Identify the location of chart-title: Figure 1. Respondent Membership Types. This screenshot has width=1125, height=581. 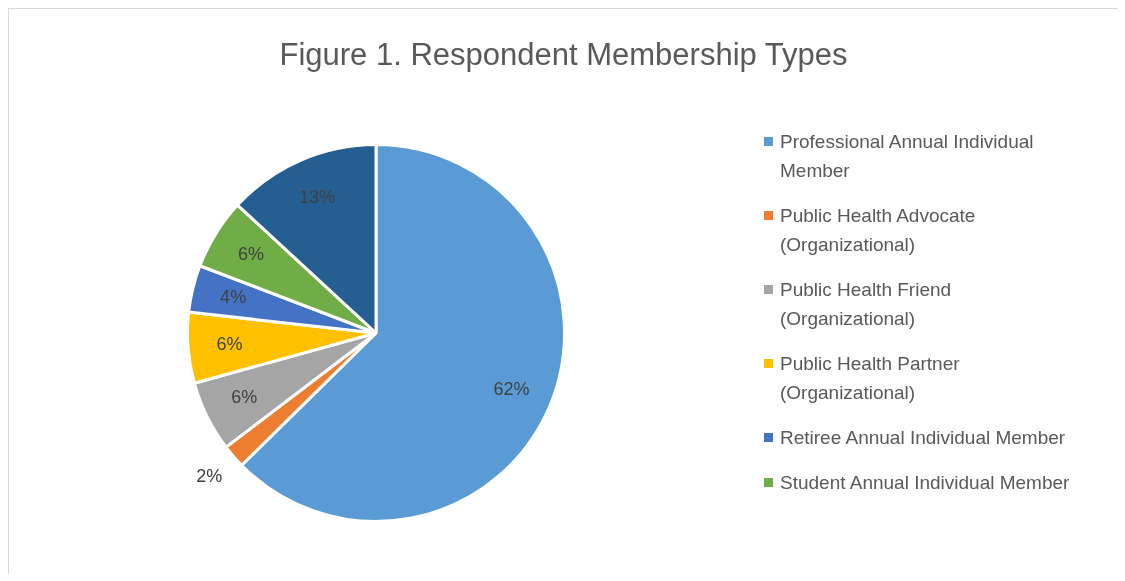
(563, 55).